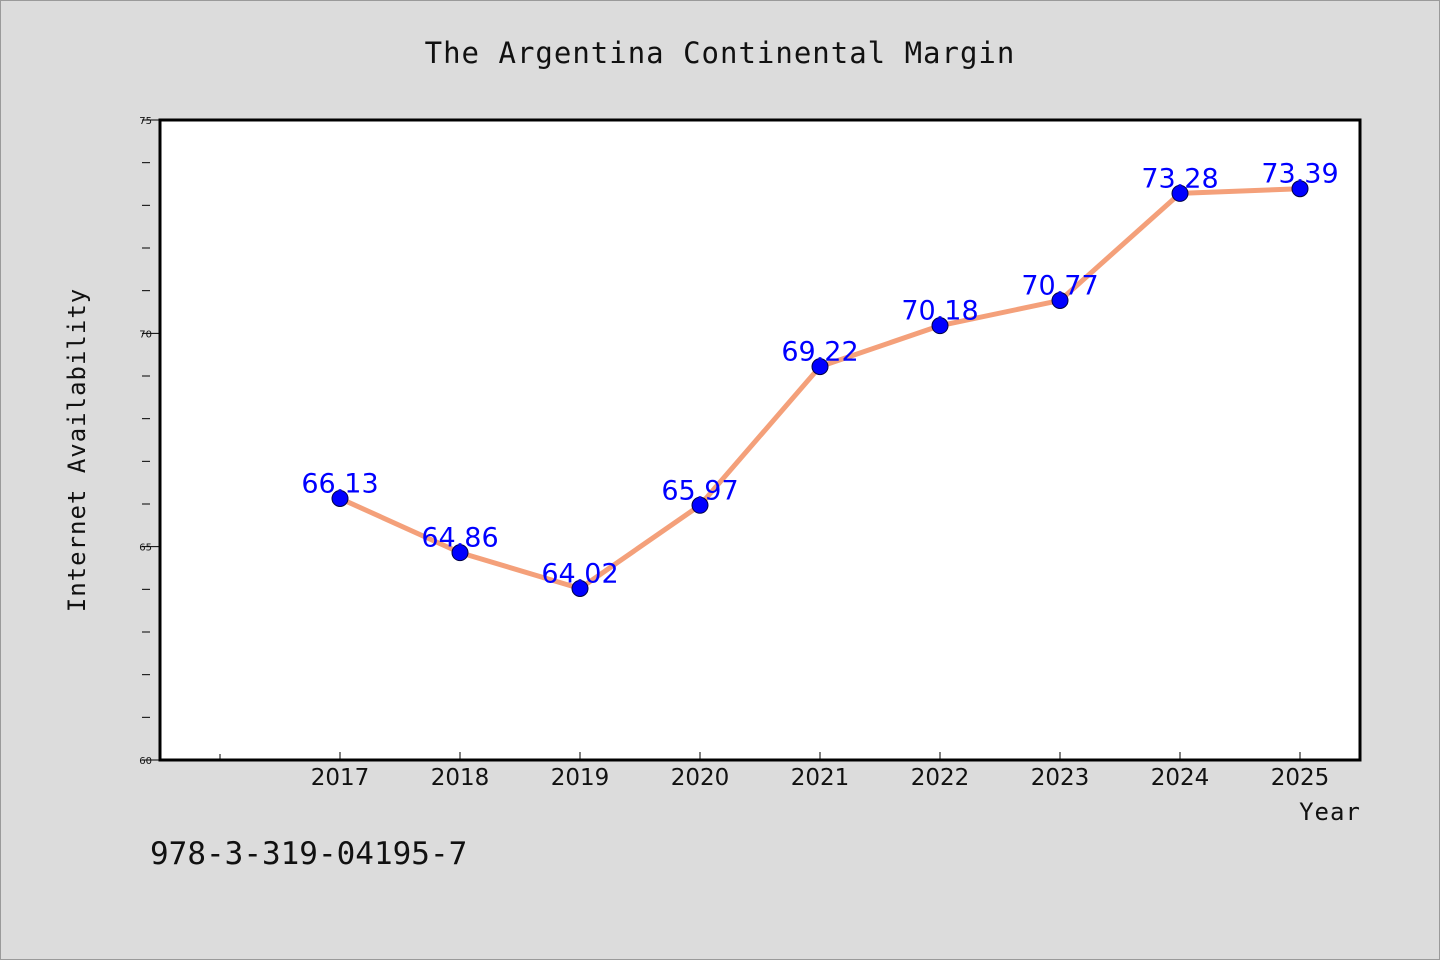  I want to click on x-tick-label: 2021, so click(820, 778).